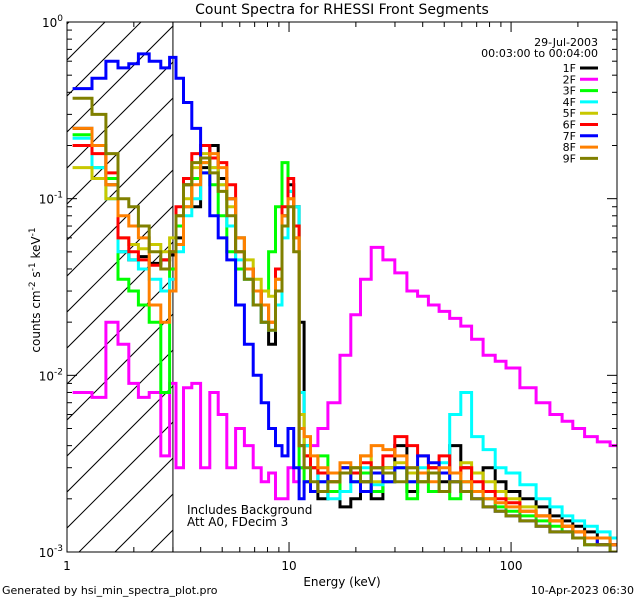  Describe the element at coordinates (511, 566) in the screenshot. I see `x-tick-label: 100` at that location.